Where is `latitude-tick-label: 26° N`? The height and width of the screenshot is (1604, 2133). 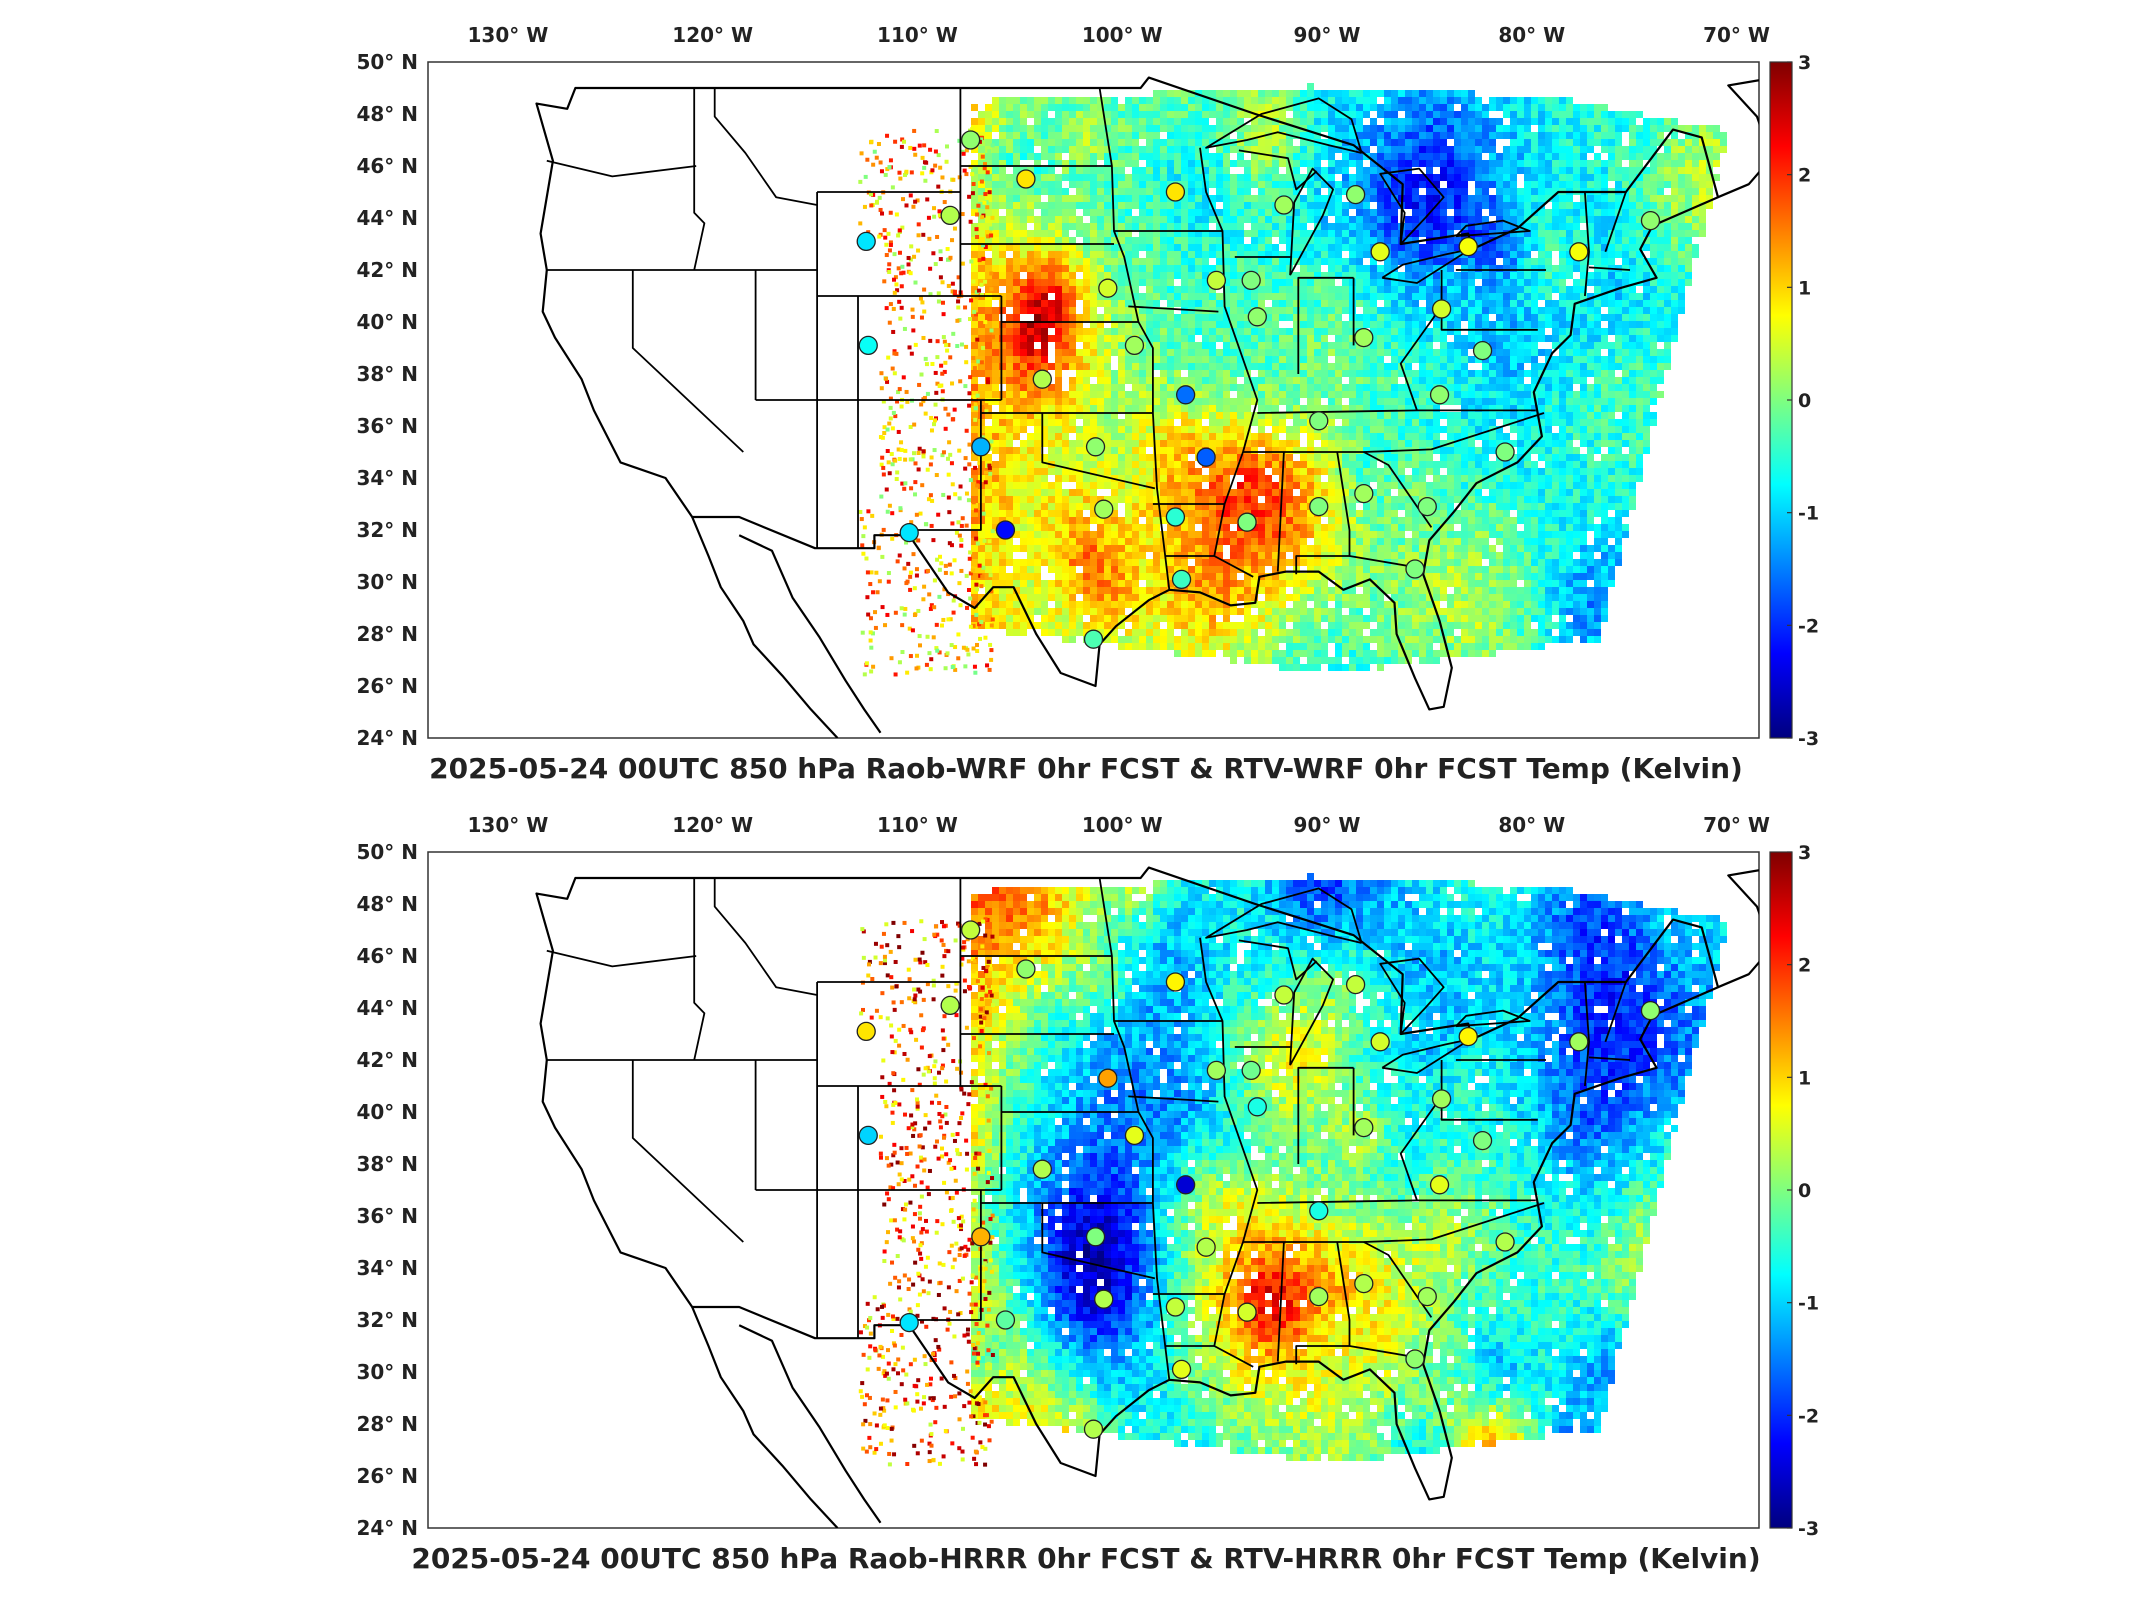
latitude-tick-label: 26° N is located at coordinates (387, 686).